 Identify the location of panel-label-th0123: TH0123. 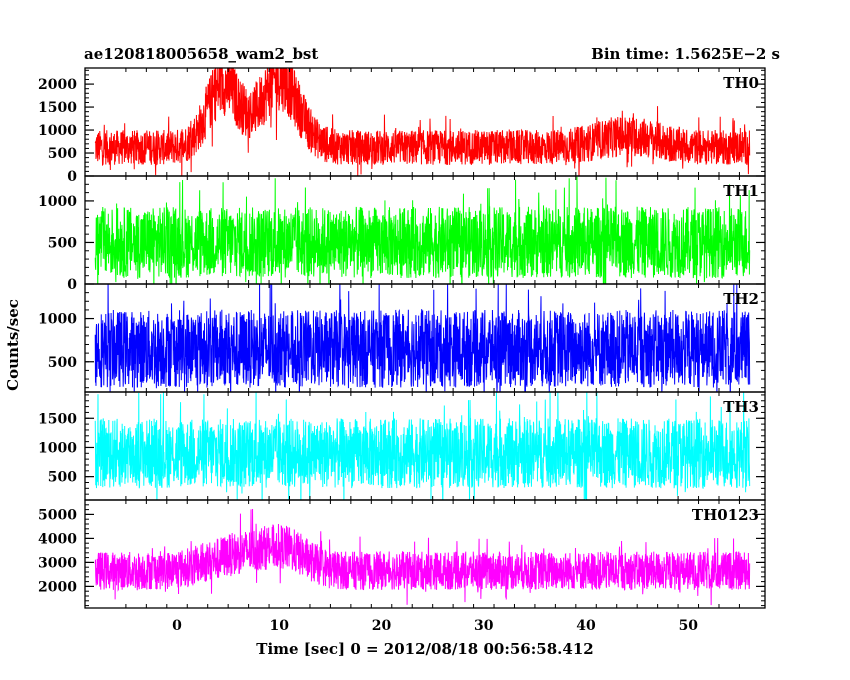
(725, 515).